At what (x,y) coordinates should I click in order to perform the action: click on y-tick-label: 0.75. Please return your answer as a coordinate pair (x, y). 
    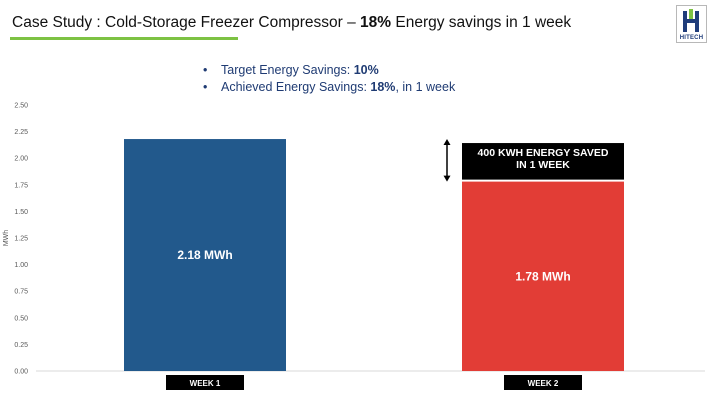
    Looking at the image, I should click on (21, 292).